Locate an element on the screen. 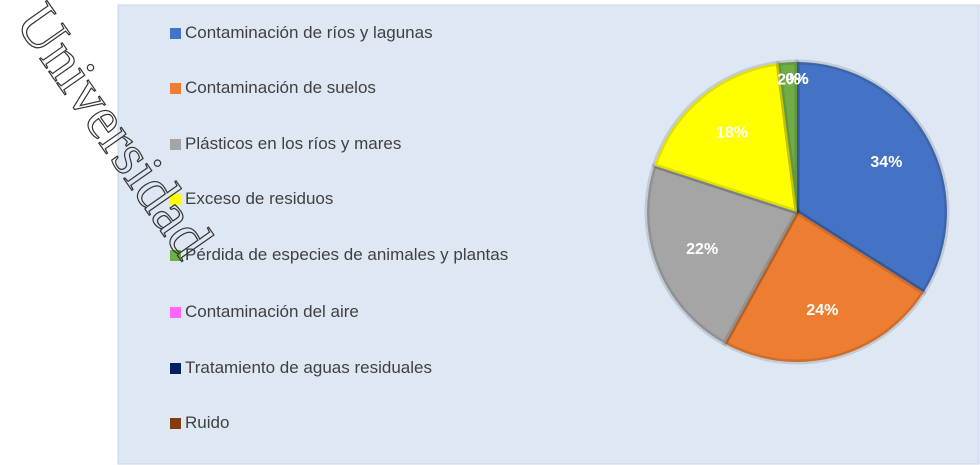 The width and height of the screenshot is (980, 465). data-label: 0% is located at coordinates (796, 79).